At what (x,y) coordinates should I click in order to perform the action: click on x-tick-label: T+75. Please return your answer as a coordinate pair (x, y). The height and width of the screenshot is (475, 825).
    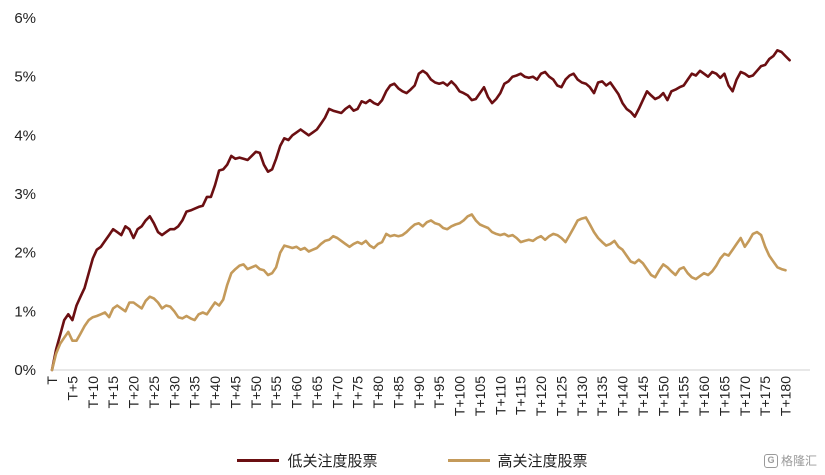
    Looking at the image, I should click on (358, 392).